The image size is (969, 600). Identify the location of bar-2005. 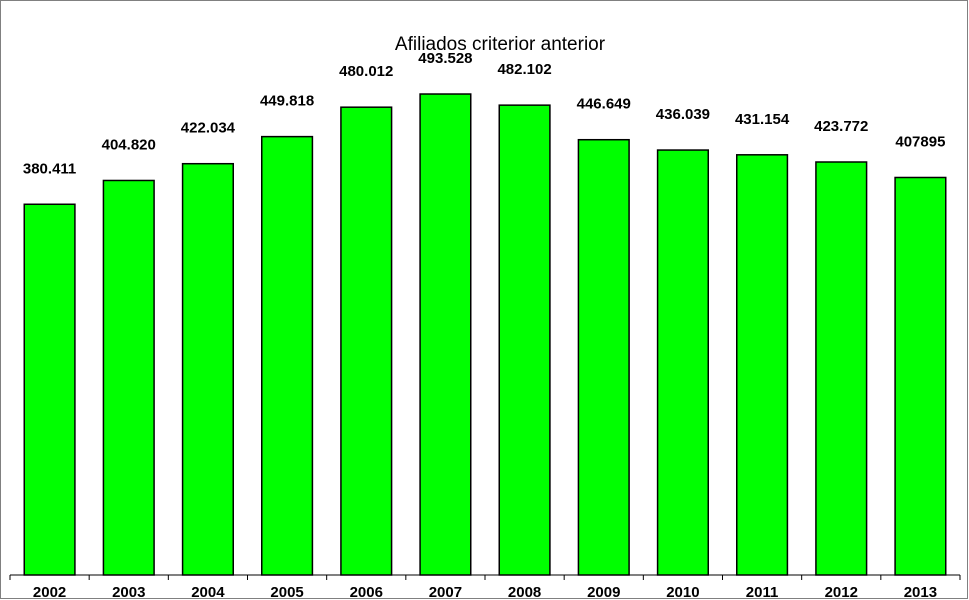
(287, 355).